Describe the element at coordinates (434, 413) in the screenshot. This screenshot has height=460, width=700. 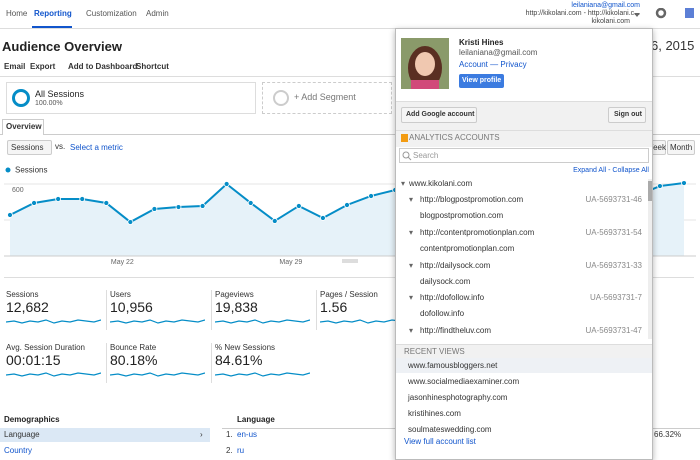
I see `recent-view: kristihines.com` at that location.